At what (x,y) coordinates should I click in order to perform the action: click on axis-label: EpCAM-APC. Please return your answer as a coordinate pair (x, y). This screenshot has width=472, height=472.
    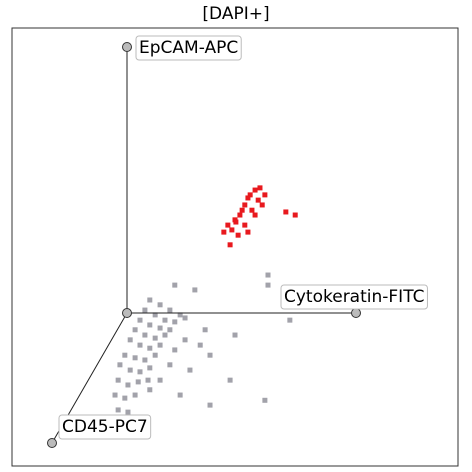
    Looking at the image, I should click on (188, 48).